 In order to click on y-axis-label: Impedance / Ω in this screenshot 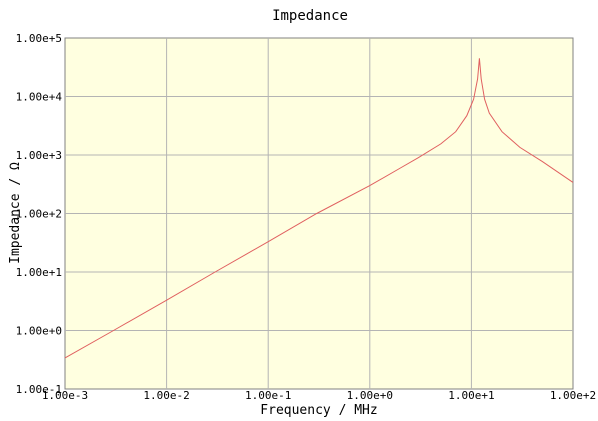, I will do `click(15, 213)`.